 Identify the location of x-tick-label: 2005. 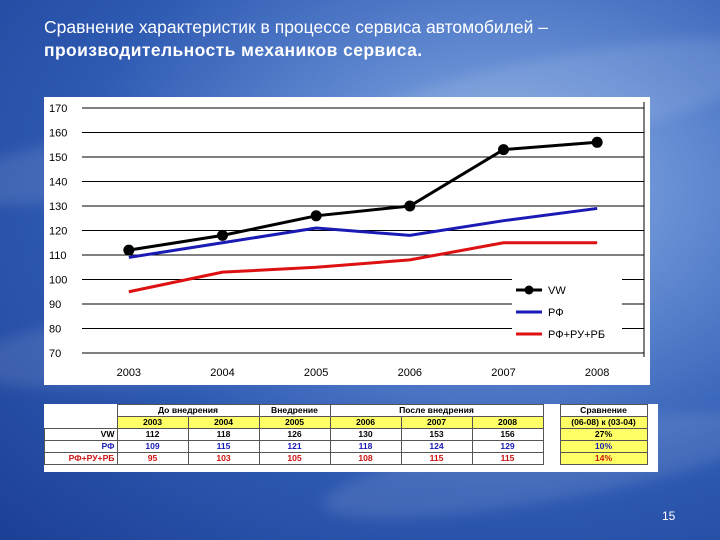
(316, 373).